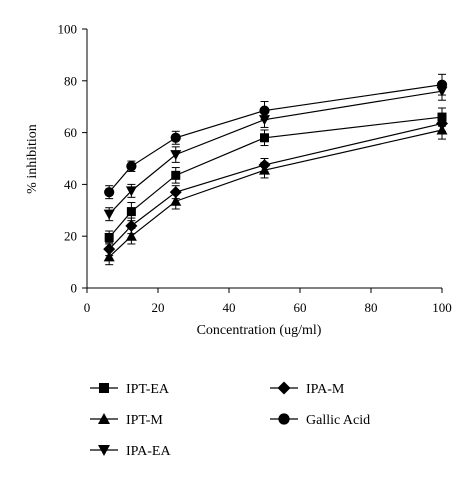 The image size is (474, 479). What do you see at coordinates (259, 330) in the screenshot?
I see `x-axis-title: Concentration (ug/ml)` at bounding box center [259, 330].